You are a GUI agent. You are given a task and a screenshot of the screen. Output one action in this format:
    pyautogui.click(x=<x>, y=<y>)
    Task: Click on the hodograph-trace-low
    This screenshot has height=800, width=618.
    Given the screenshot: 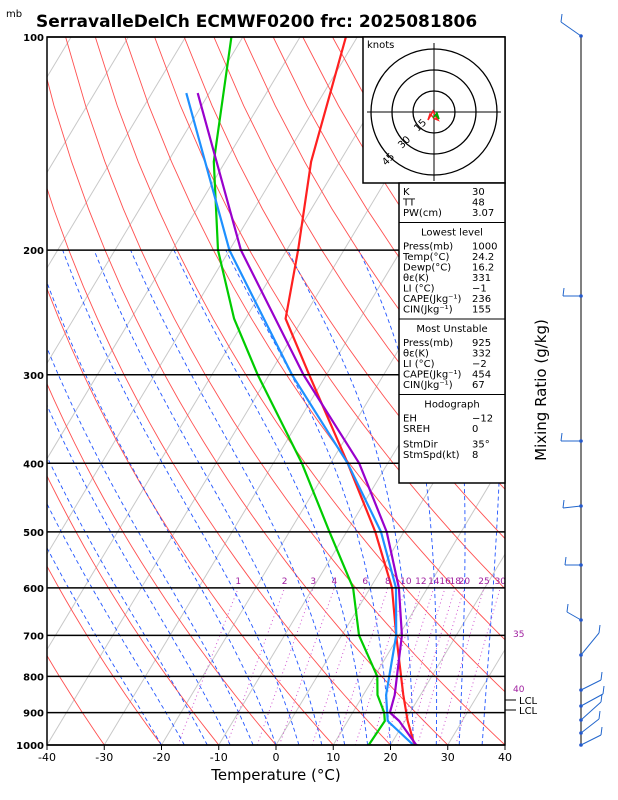 What is the action you would take?
    pyautogui.click(x=433, y=115)
    